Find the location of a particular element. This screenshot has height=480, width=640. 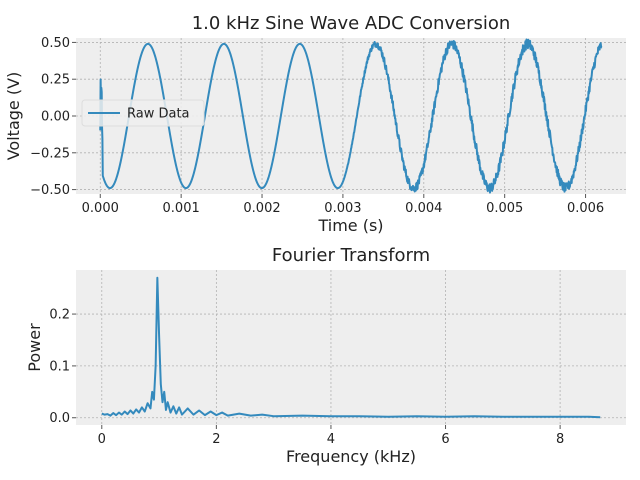

voltage-chart-title: 1.0 kHz Sine Wave ADC Conversion is located at coordinates (351, 23).